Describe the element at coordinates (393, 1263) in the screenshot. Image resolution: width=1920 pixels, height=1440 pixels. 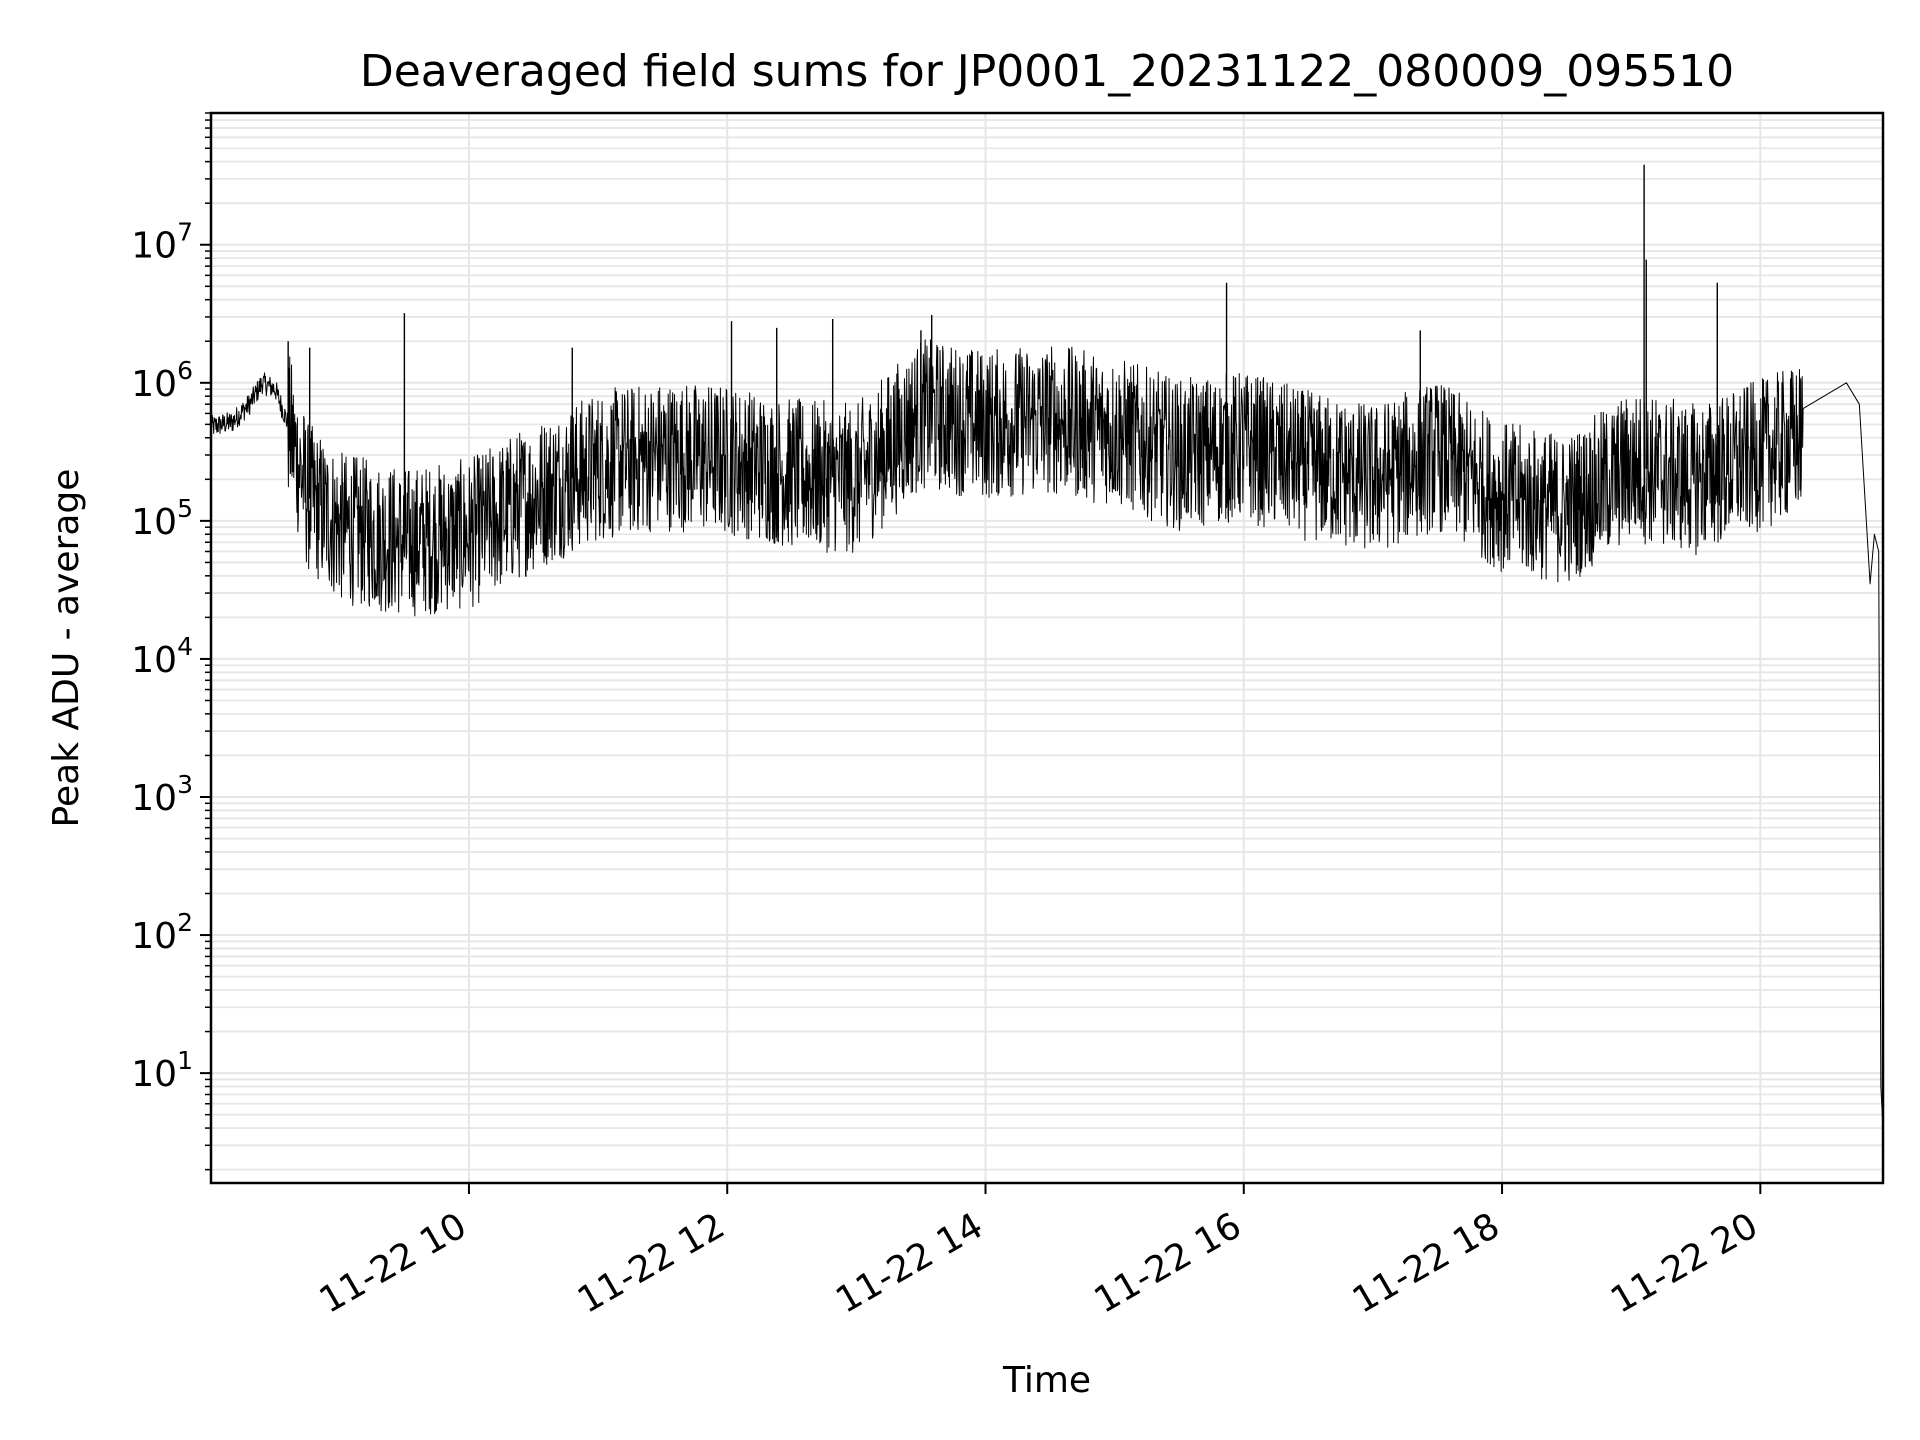
I see `x-tick-label: 11-22 10` at that location.